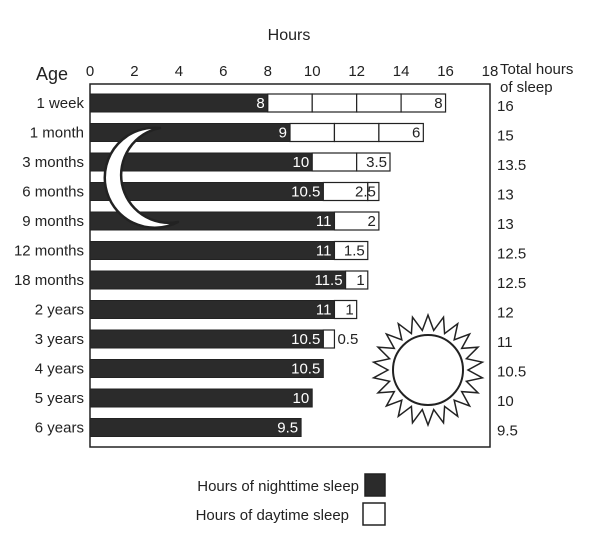  Describe the element at coordinates (347, 339) in the screenshot. I see `day-value-label: 0.5` at that location.